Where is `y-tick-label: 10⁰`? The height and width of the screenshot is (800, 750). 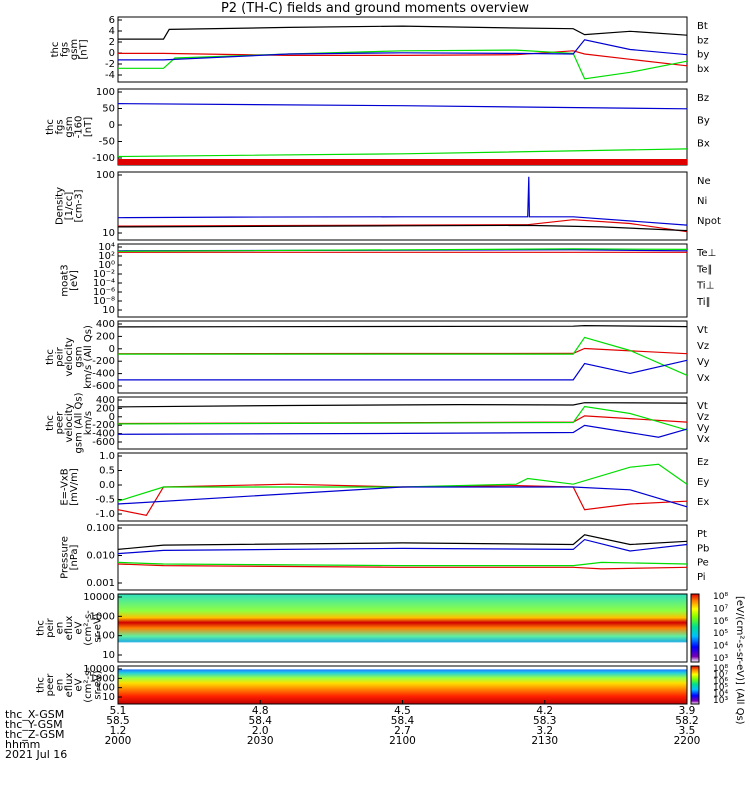 y-tick-label: 10⁰ is located at coordinates (106, 265).